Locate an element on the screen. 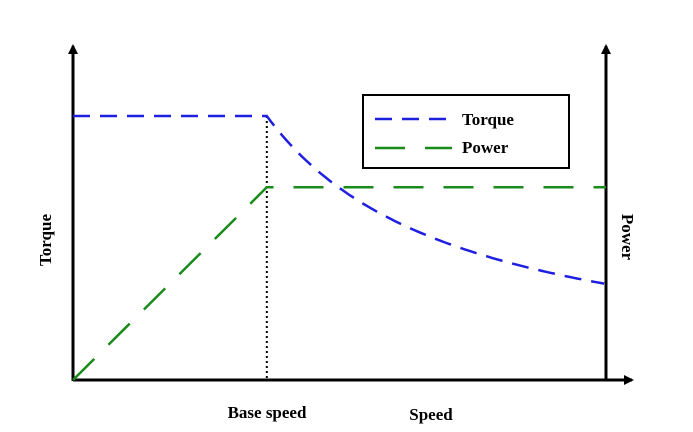 This screenshot has height=432, width=693. base-speed-label: Base speed is located at coordinates (267, 412).